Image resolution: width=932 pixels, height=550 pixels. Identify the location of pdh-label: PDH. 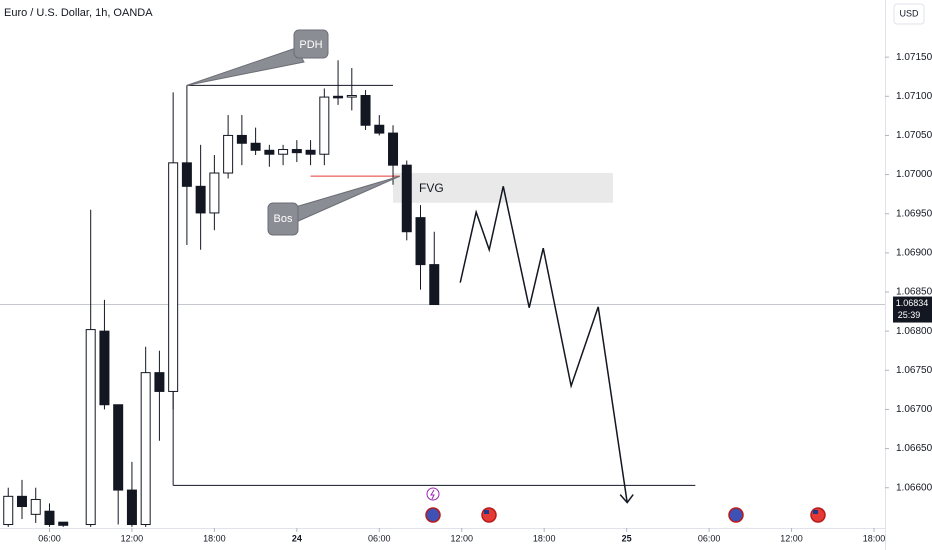
(310, 45).